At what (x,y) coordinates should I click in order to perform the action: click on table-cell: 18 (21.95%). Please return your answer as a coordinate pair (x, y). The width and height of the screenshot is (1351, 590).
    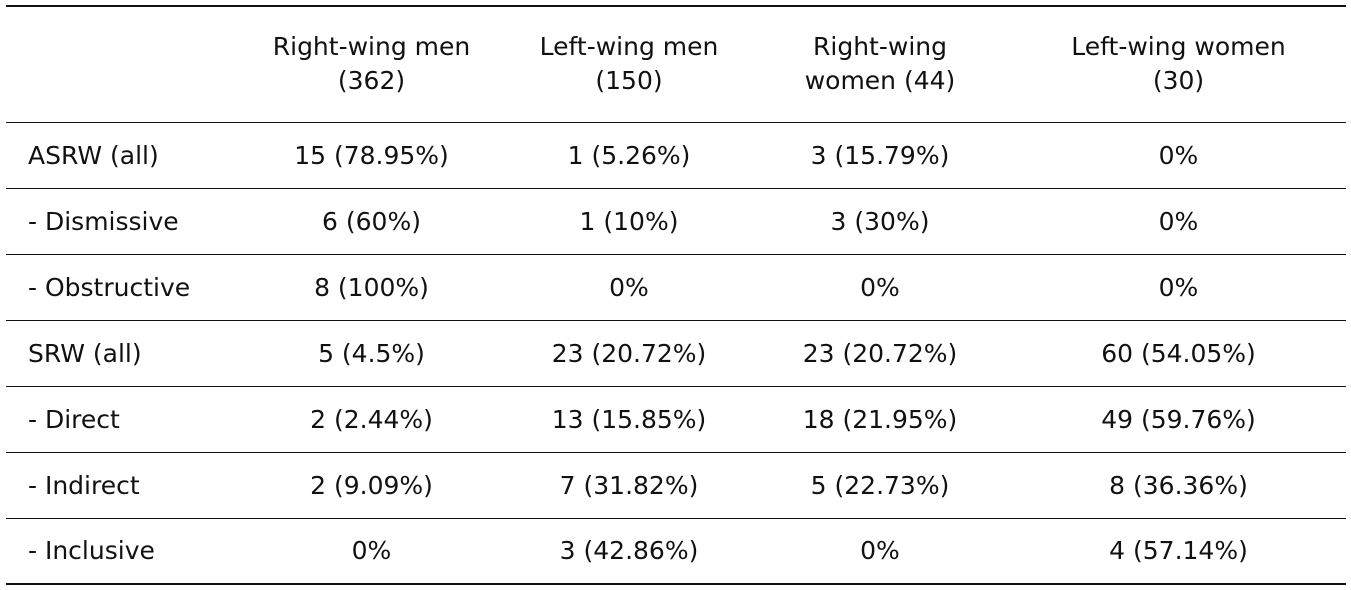
    Looking at the image, I should click on (880, 419).